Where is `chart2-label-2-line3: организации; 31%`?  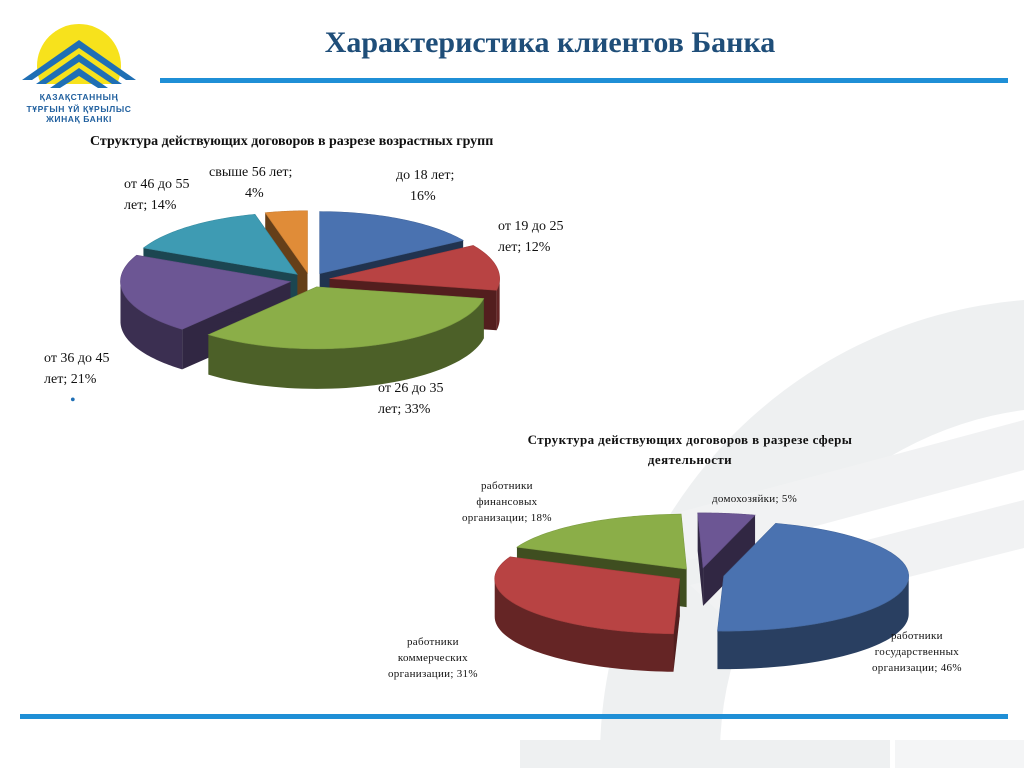 chart2-label-2-line3: организации; 31% is located at coordinates (433, 674).